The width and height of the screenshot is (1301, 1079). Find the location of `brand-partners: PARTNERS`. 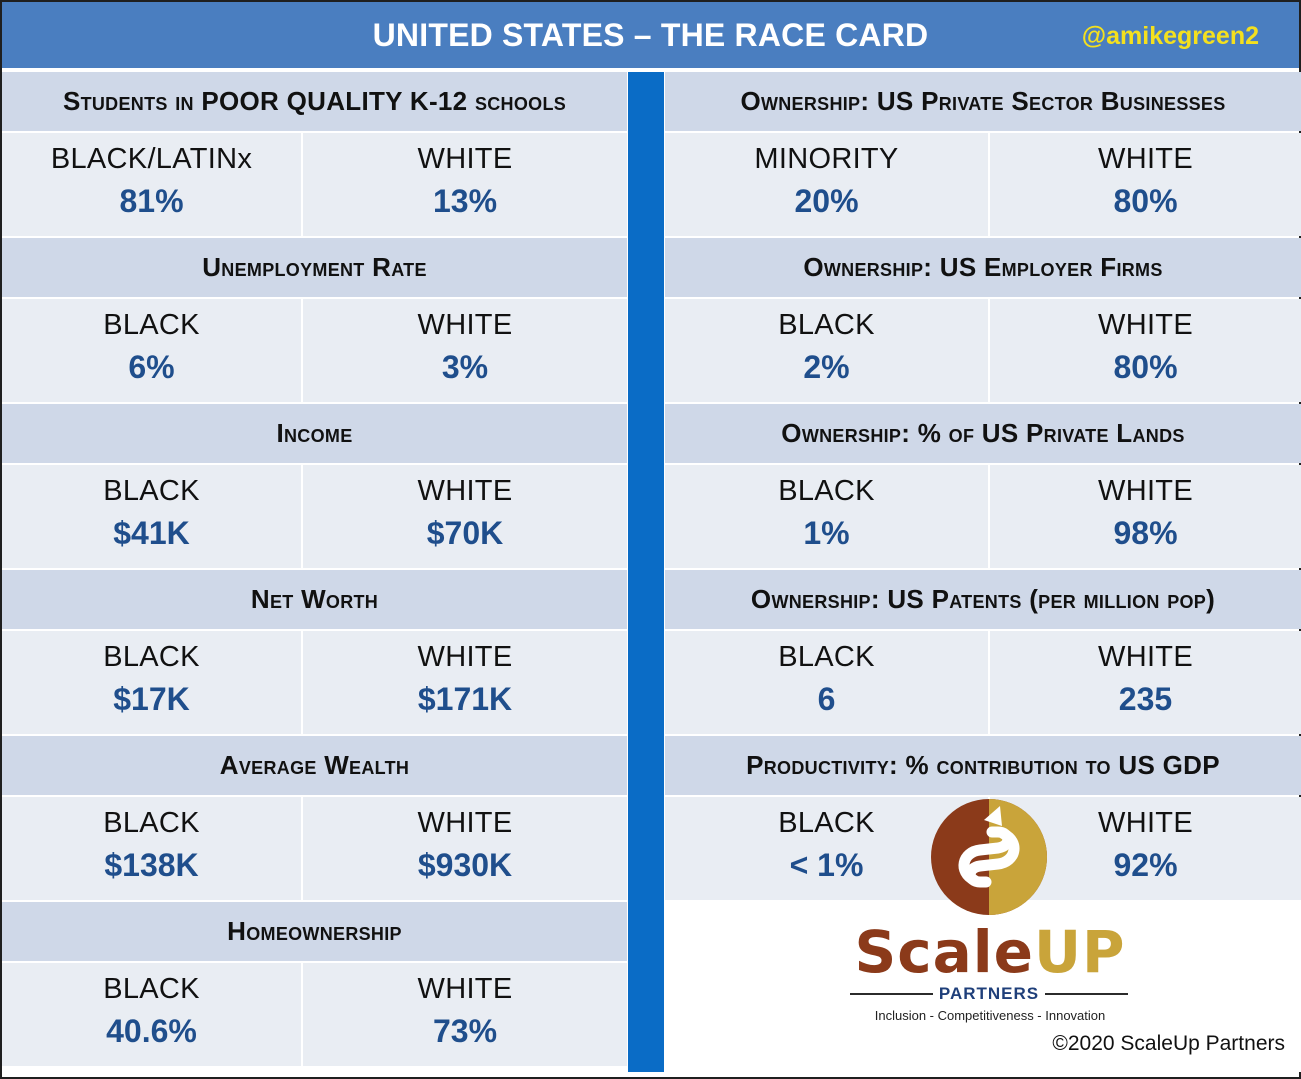

brand-partners: PARTNERS is located at coordinates (989, 993).